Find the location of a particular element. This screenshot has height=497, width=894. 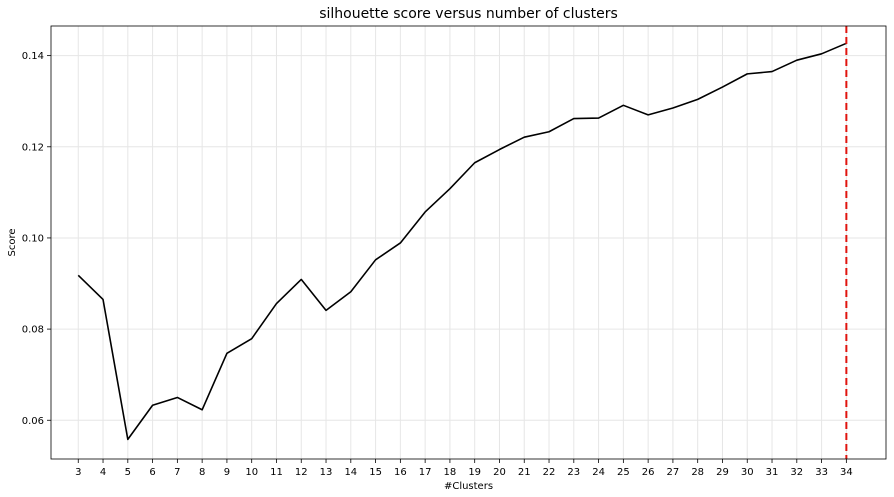

x-tick-label: 18 is located at coordinates (450, 472).